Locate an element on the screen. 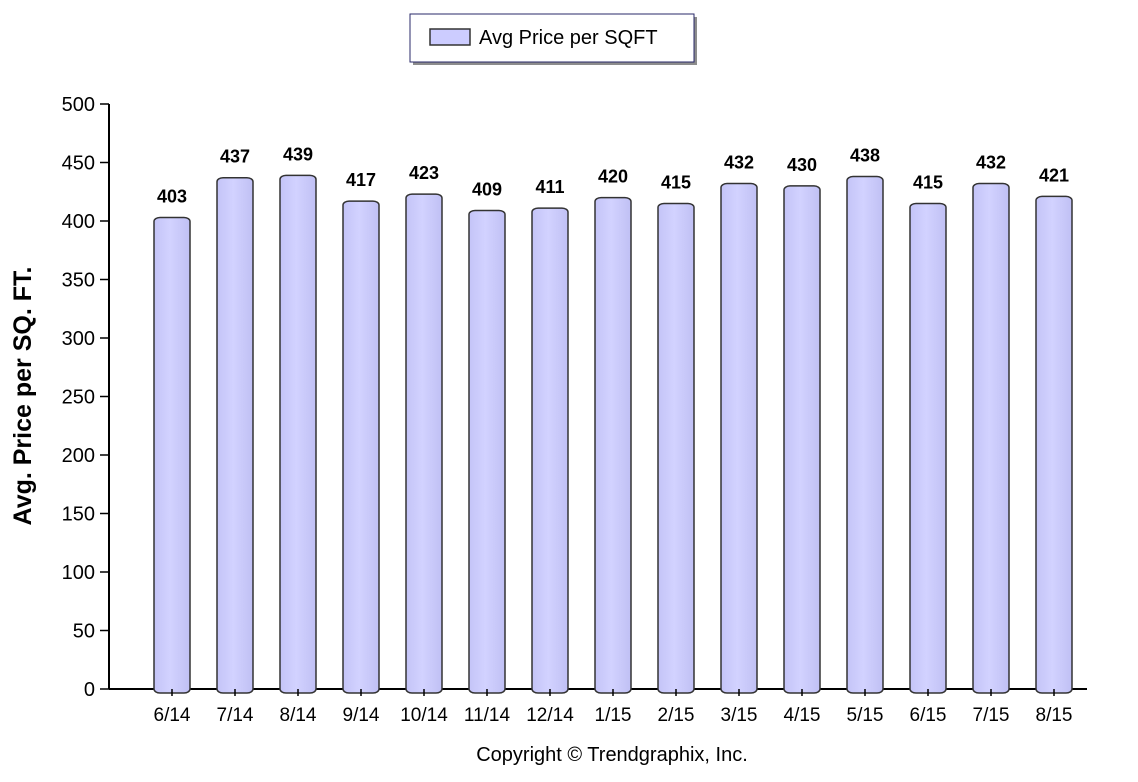 Image resolution: width=1138 pixels, height=782 pixels. legend-label: Avg Price per SQFT is located at coordinates (568, 38).